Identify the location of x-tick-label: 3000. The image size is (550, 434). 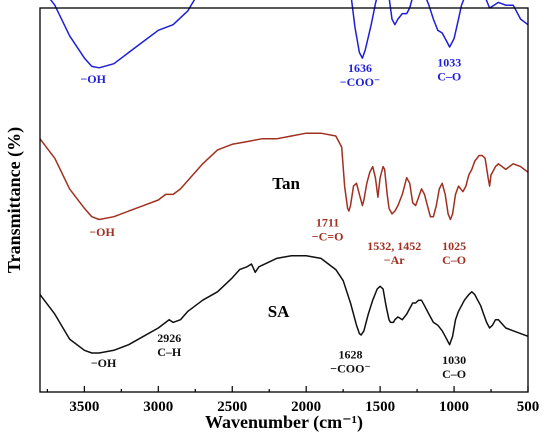
(158, 407).